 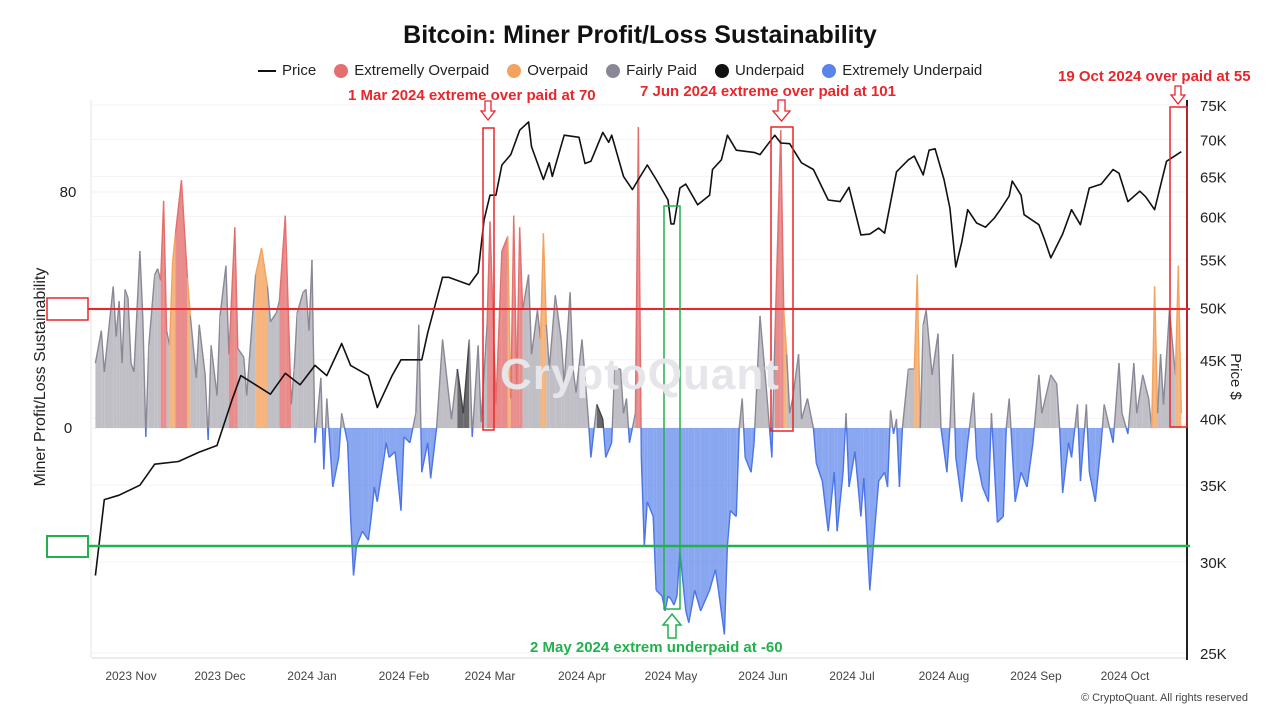 What do you see at coordinates (769, 70) in the screenshot?
I see `legend-label: Underpaid` at bounding box center [769, 70].